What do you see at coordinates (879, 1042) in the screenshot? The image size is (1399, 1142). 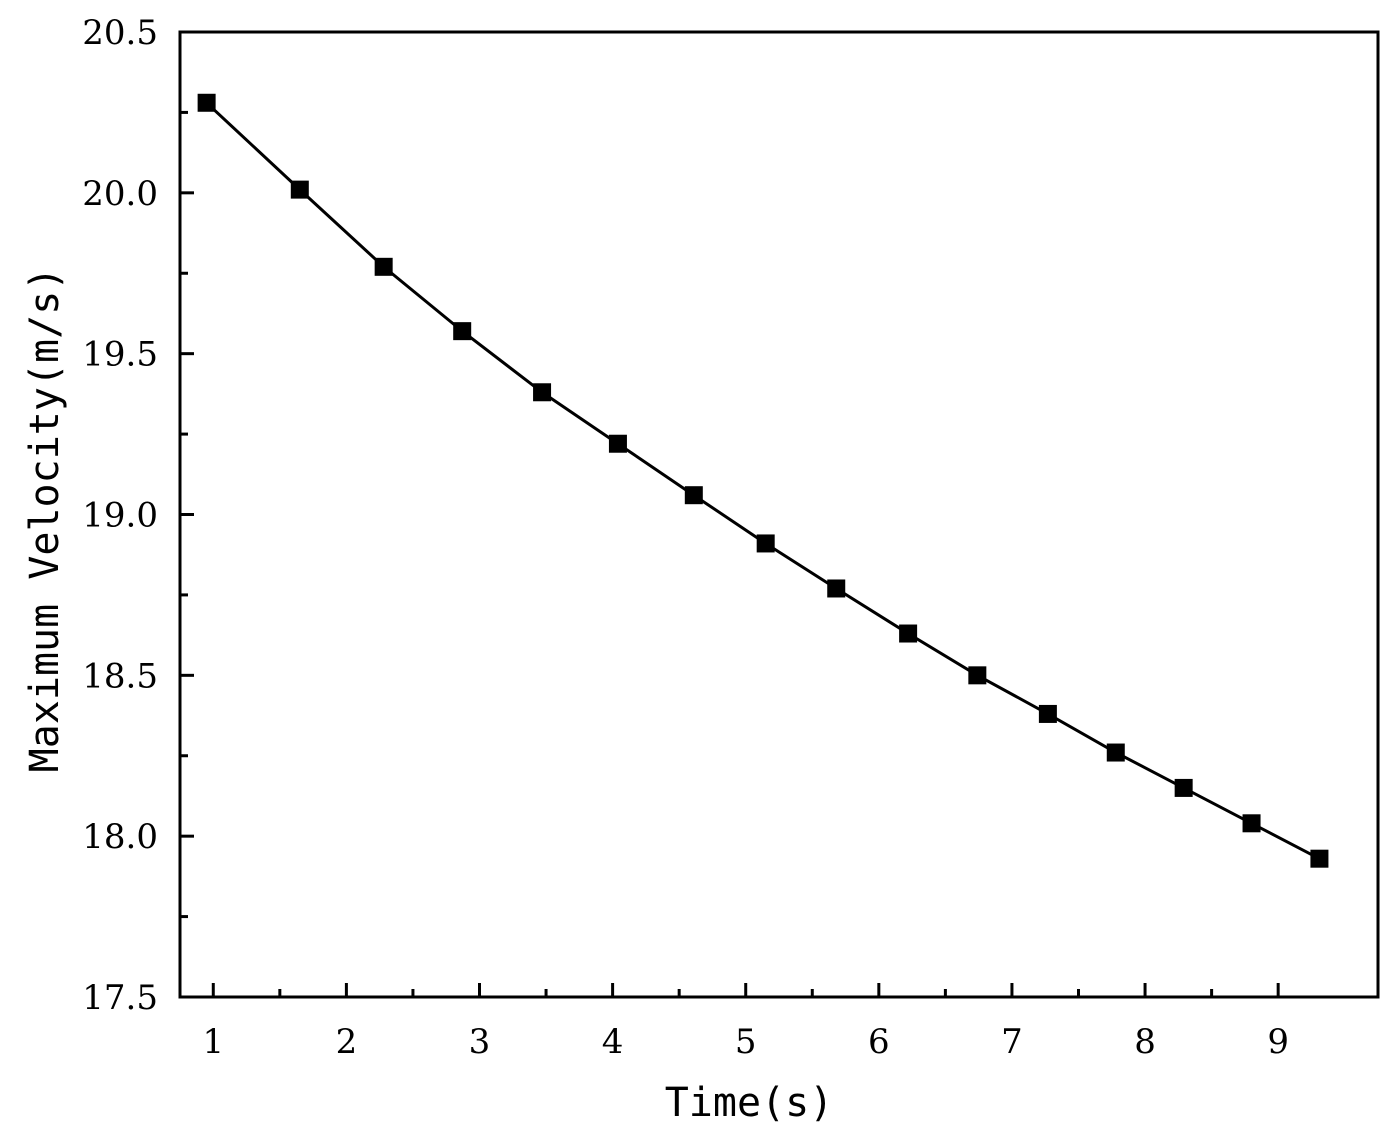 I see `x-tick-label: 6` at bounding box center [879, 1042].